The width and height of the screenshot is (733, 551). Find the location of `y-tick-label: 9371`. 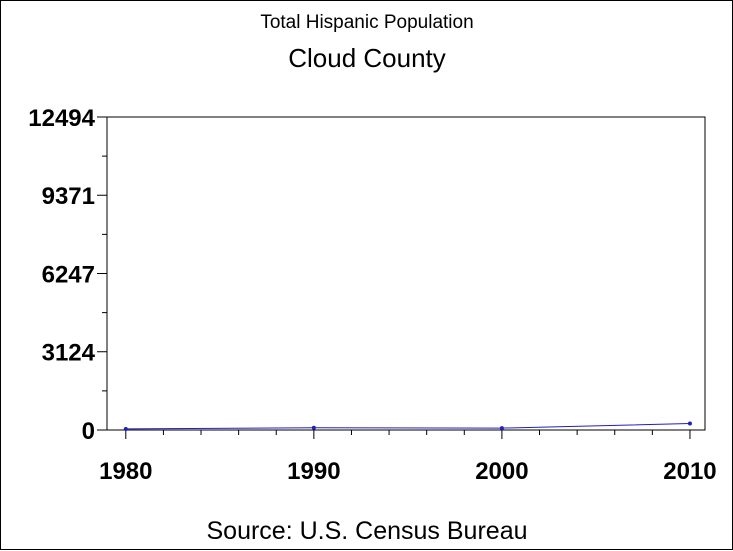

y-tick-label: 9371 is located at coordinates (68, 196).